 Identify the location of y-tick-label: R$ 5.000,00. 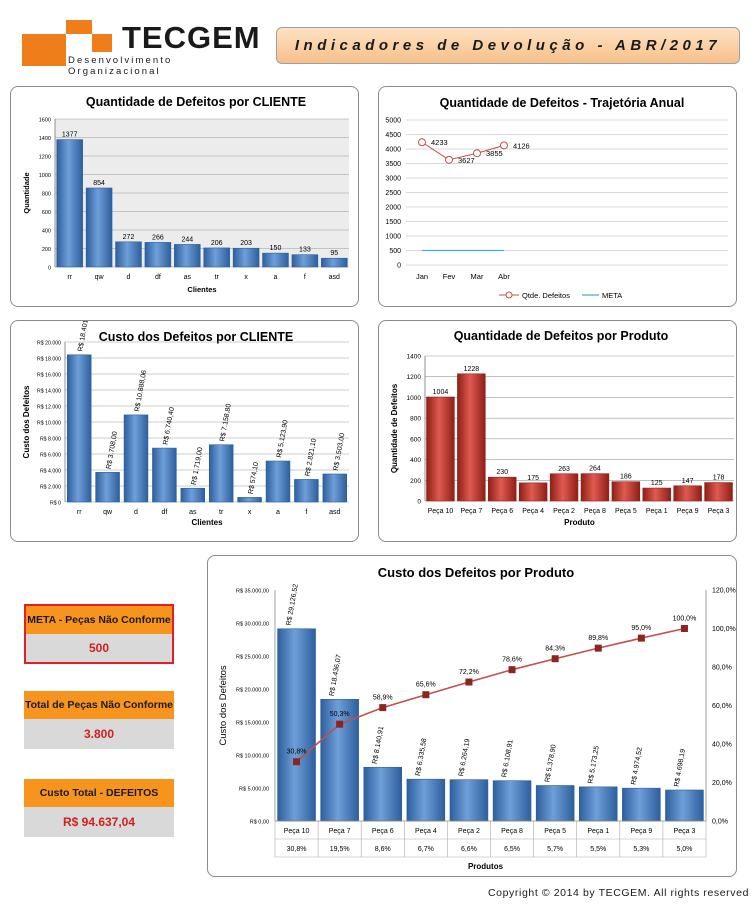
(254, 790).